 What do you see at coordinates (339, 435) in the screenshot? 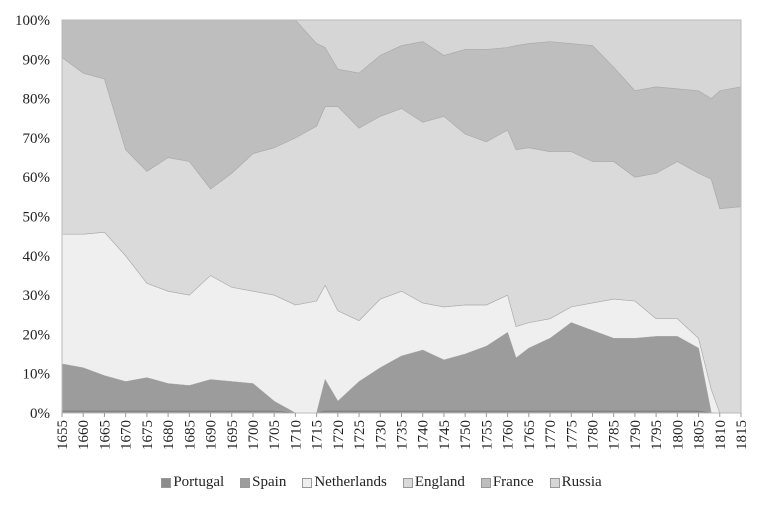
I see `x-tick-label: 1720` at bounding box center [339, 435].